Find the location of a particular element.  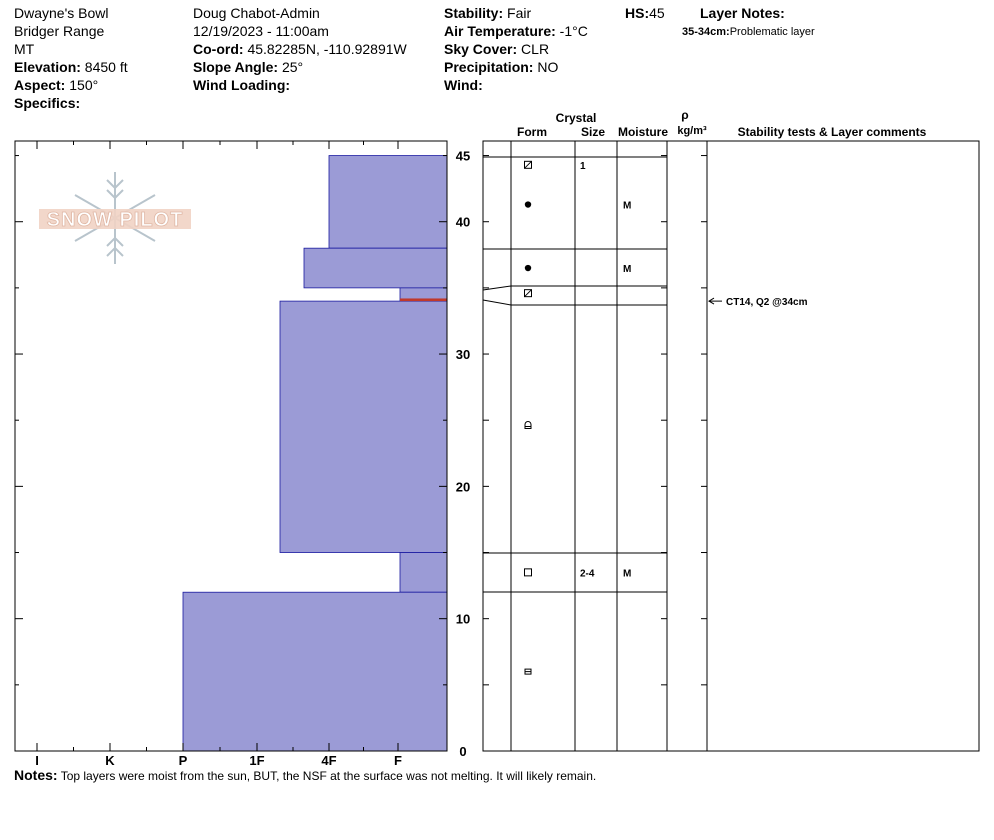

layer-note-range: 35-34cm: is located at coordinates (706, 32).